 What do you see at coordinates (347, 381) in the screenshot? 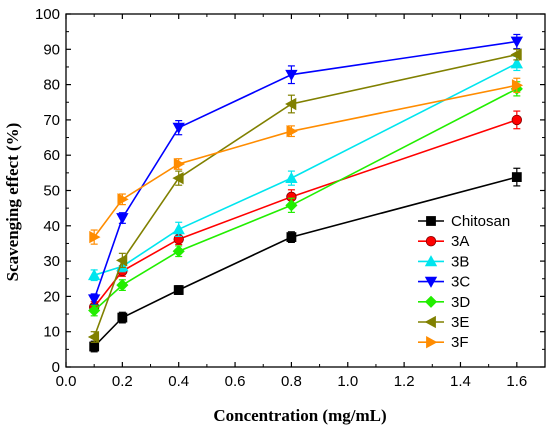
I see `x-tick-label: 1.0` at bounding box center [347, 381].